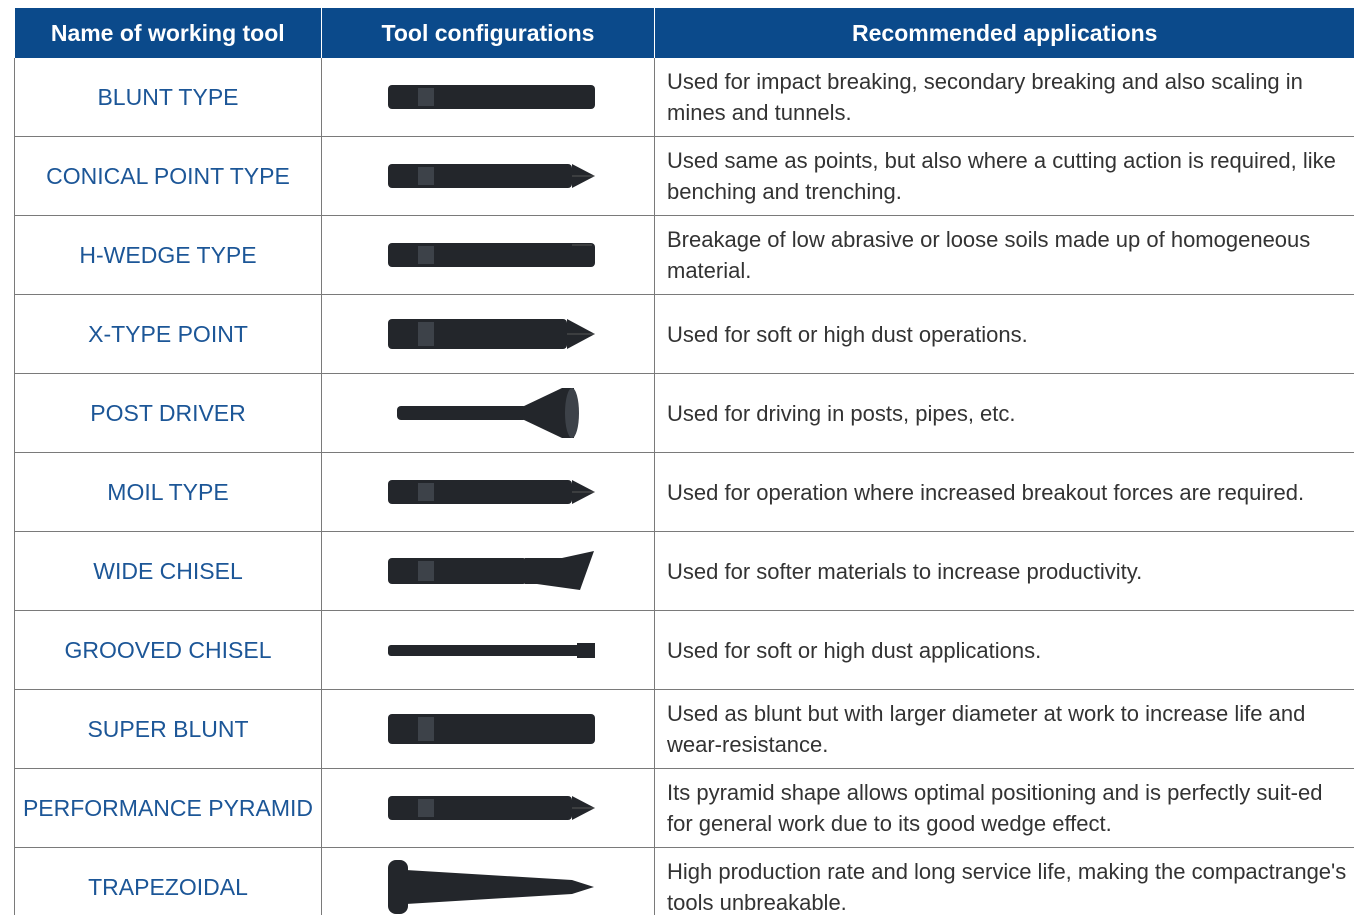 This screenshot has width=1354, height=915. I want to click on tool-application: Used for soft or high dust applications., so click(1004, 650).